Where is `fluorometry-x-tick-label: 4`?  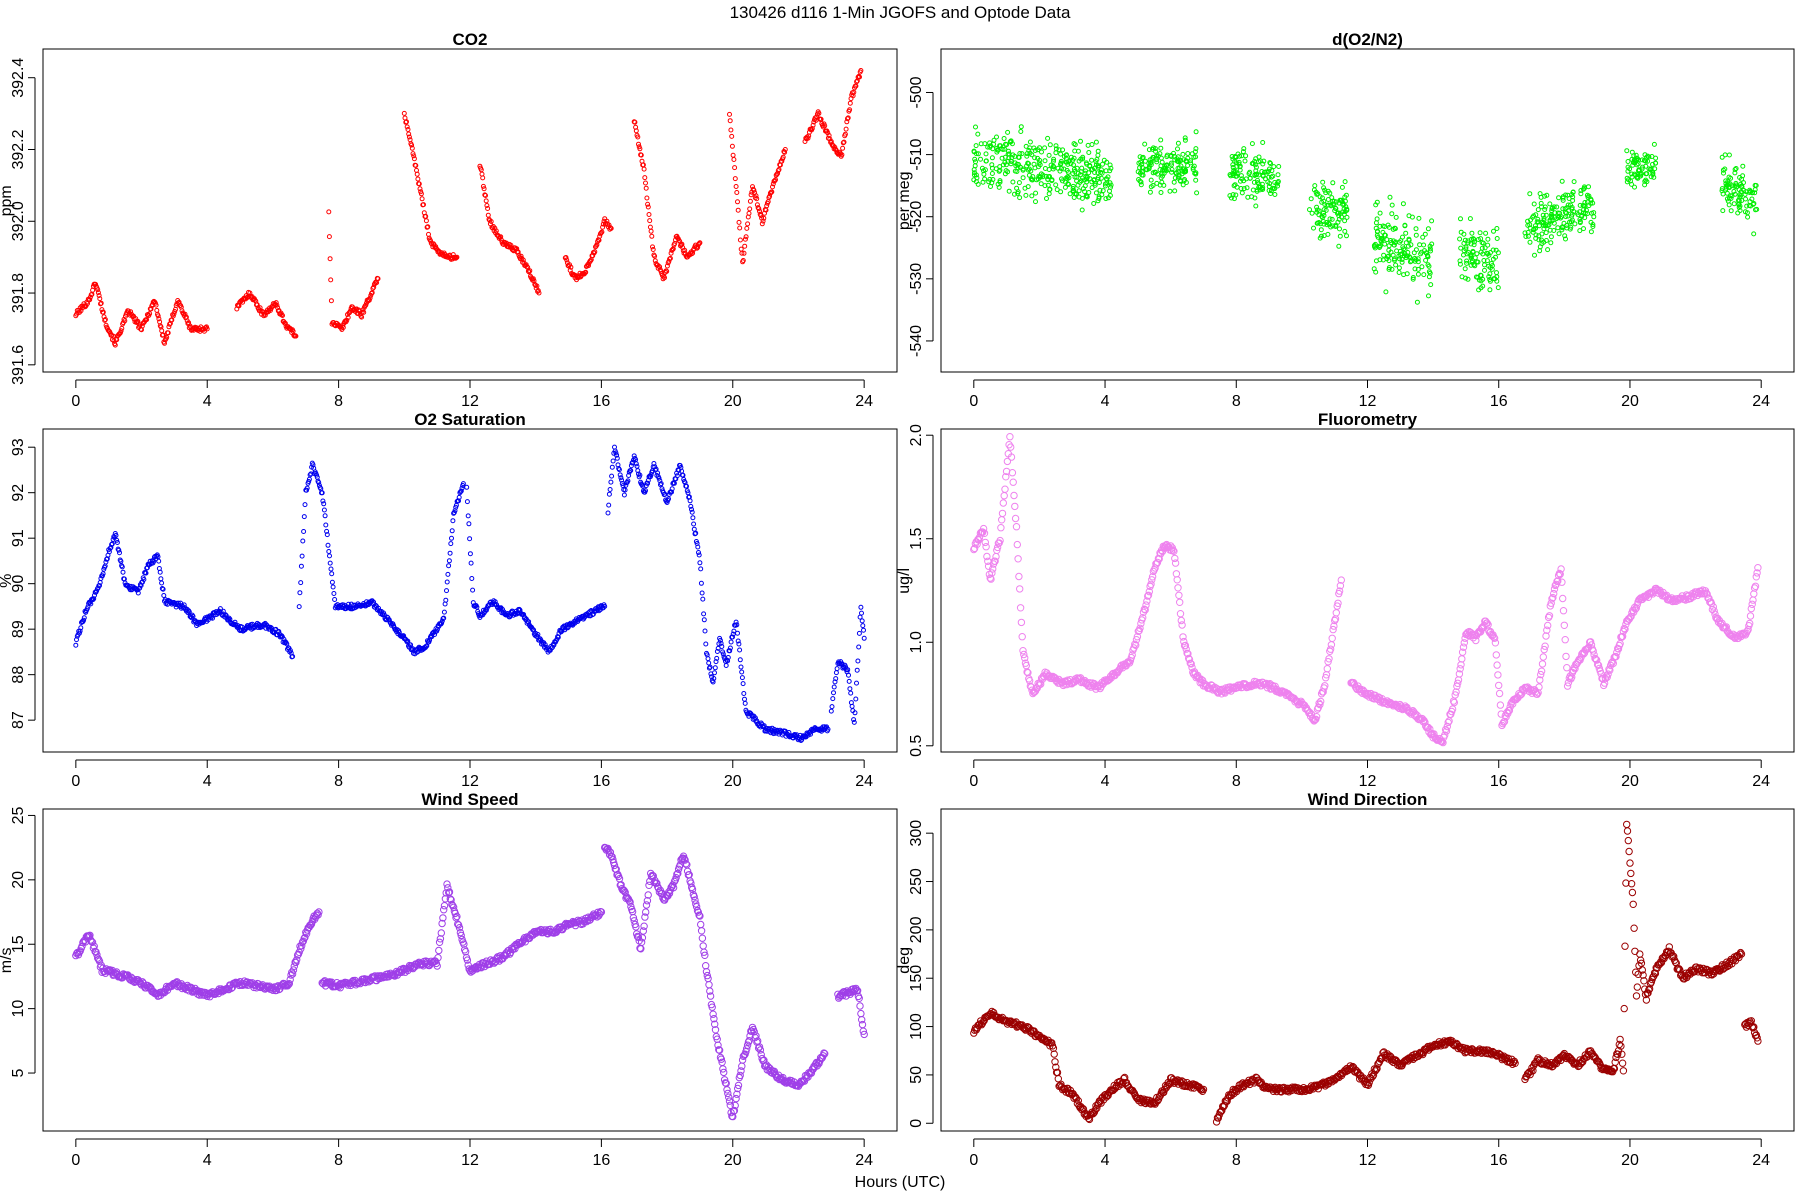
fluorometry-x-tick-label: 4 is located at coordinates (1105, 781).